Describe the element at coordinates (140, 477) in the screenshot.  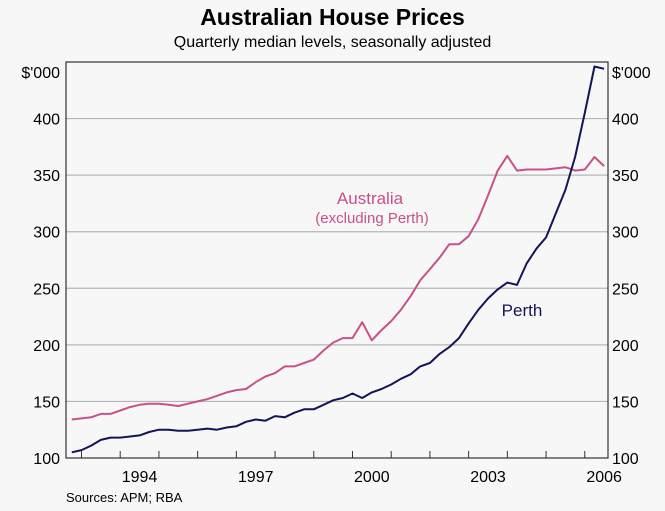
I see `x-tick-label: 1994` at that location.